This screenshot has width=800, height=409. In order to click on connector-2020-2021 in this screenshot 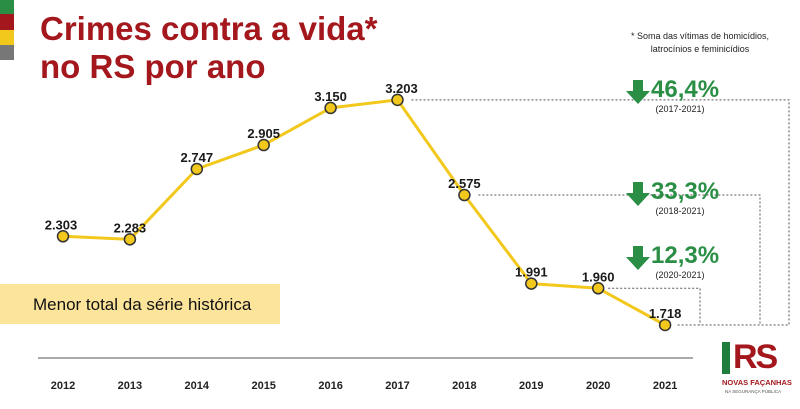, I will do `click(654, 306)`.